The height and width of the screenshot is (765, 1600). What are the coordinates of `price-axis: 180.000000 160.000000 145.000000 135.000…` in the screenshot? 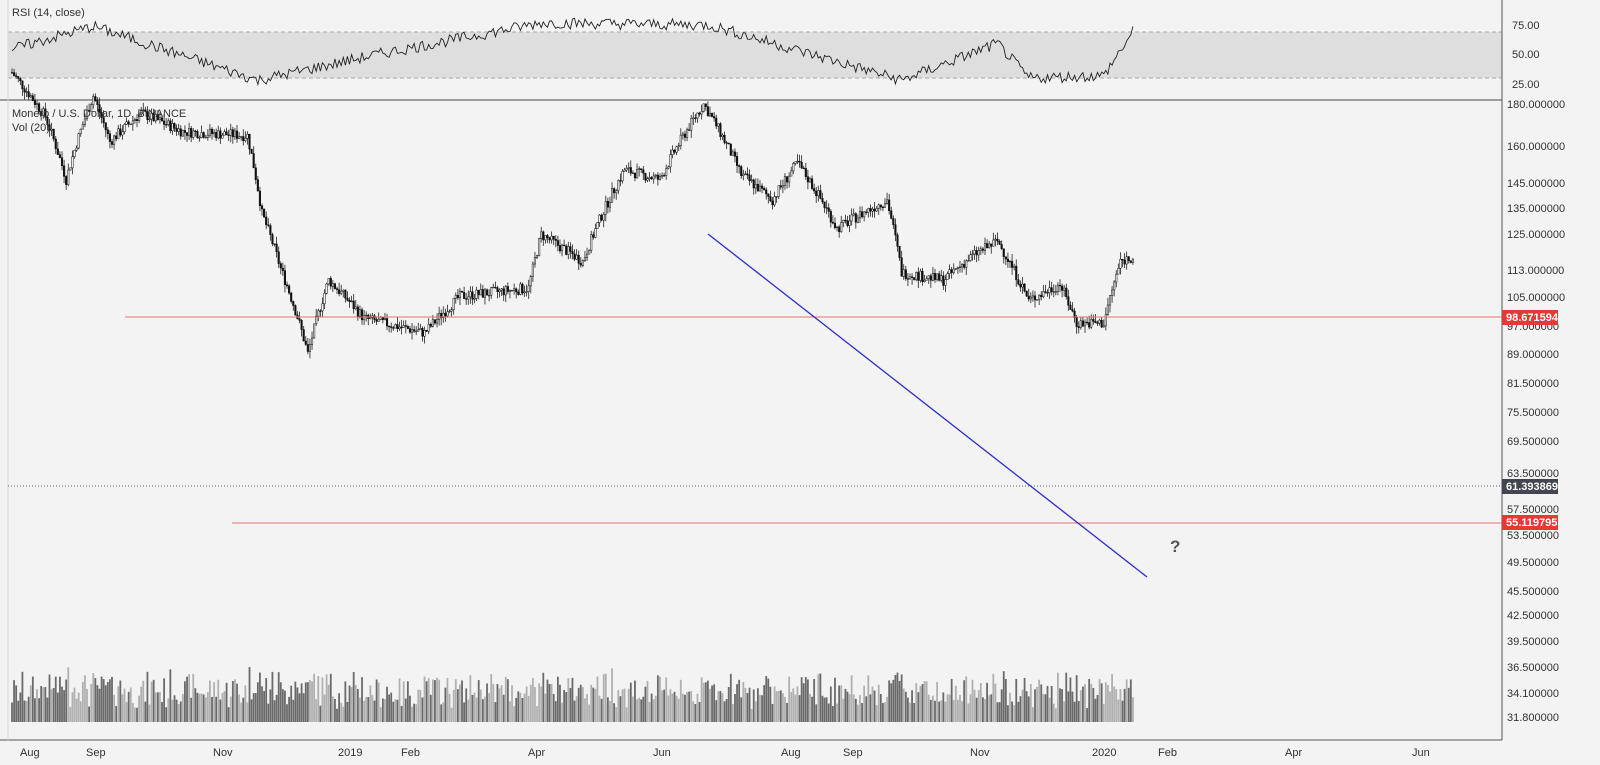 It's located at (1536, 411).